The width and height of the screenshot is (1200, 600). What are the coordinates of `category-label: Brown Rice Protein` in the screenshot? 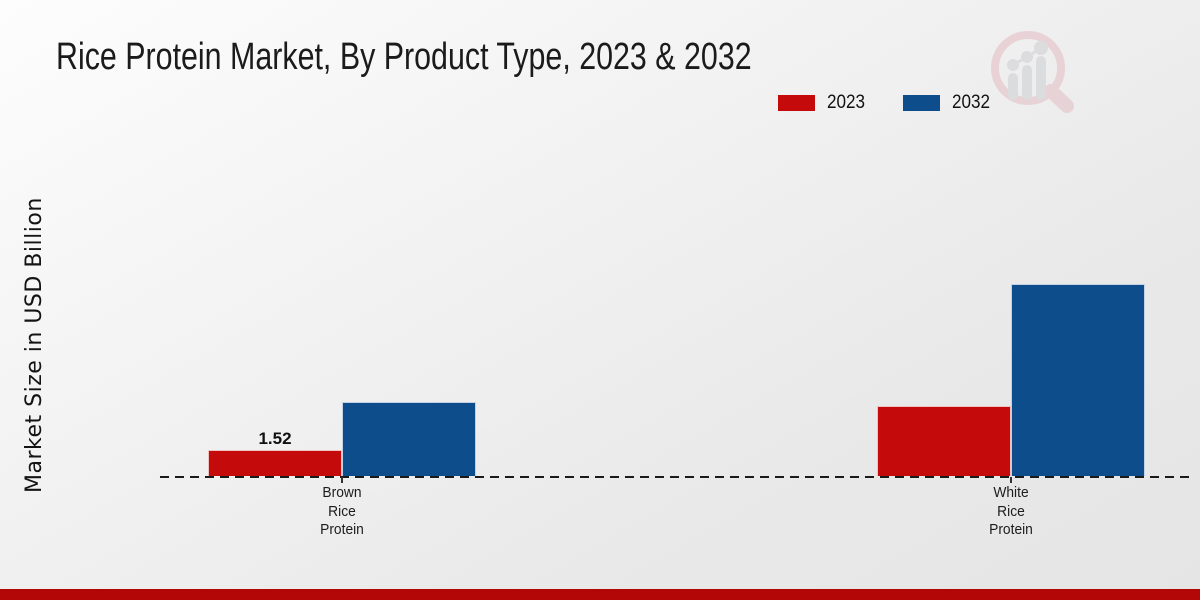 It's located at (342, 511).